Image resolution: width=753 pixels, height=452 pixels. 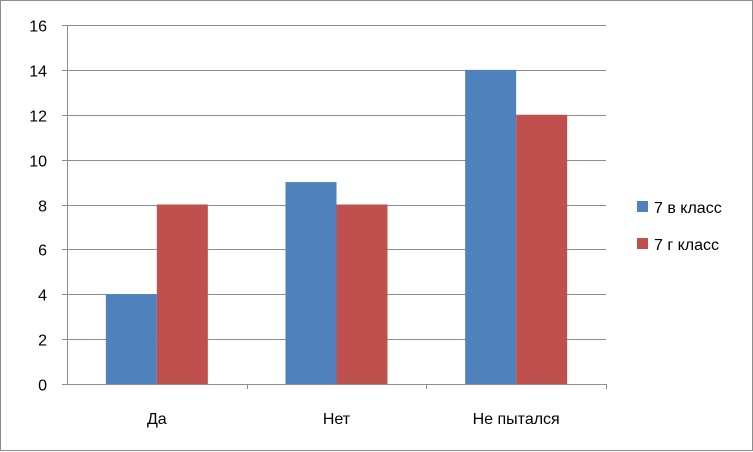 I want to click on y-tick-label: 0, so click(x=42, y=386).